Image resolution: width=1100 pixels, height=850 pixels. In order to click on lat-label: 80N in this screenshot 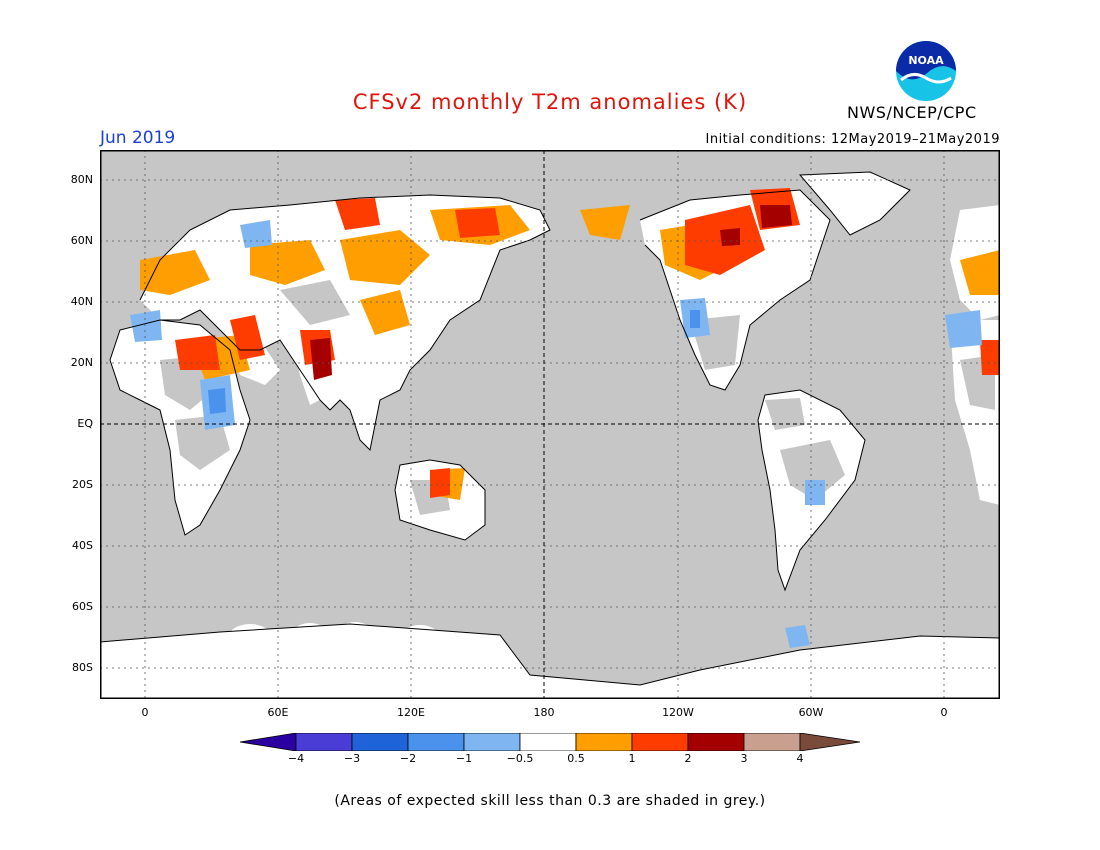, I will do `click(81, 179)`.